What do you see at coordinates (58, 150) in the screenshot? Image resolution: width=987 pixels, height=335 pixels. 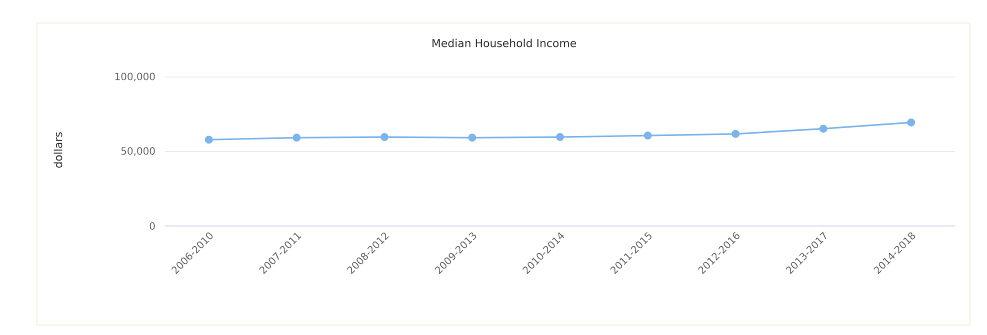 I see `y-axis-title: dollars` at bounding box center [58, 150].